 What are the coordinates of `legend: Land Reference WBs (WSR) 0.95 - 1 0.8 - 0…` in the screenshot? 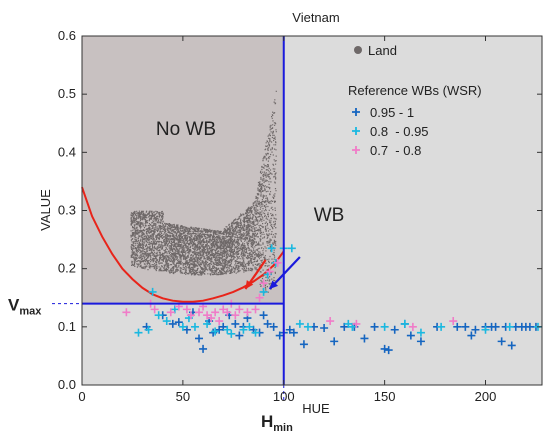 It's located at (415, 100).